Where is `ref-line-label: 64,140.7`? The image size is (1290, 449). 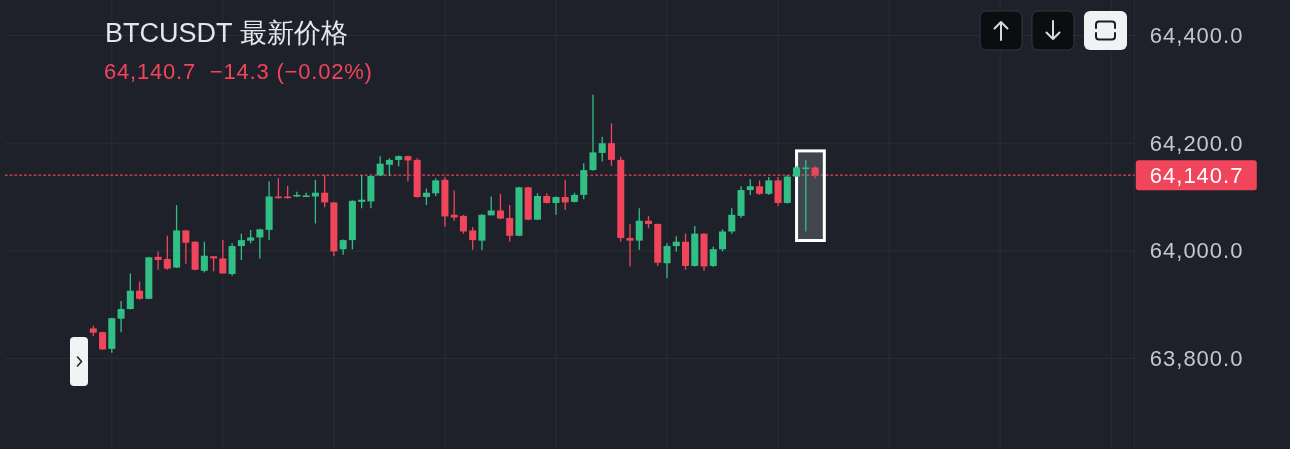
ref-line-label: 64,140.7 is located at coordinates (1196, 175).